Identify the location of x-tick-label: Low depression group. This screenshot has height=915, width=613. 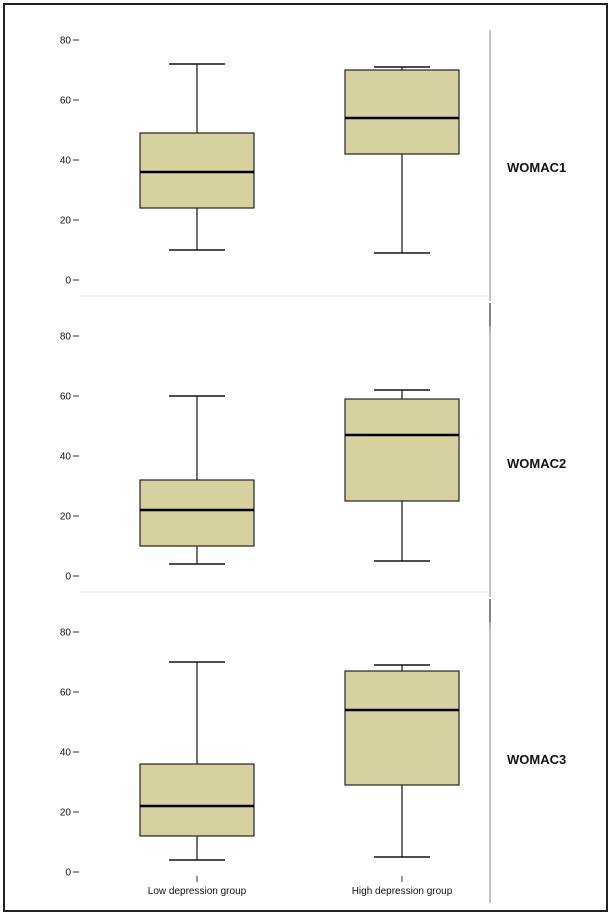
(197, 891).